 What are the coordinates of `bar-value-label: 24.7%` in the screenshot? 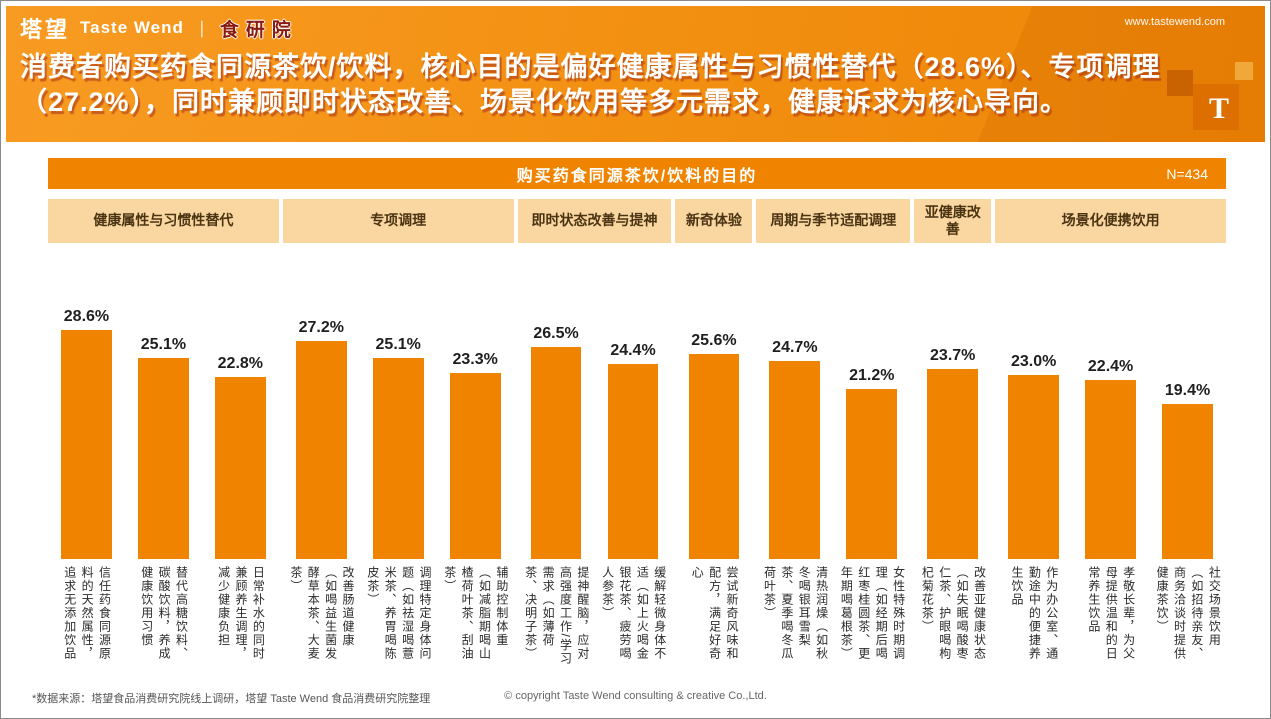 It's located at (795, 348).